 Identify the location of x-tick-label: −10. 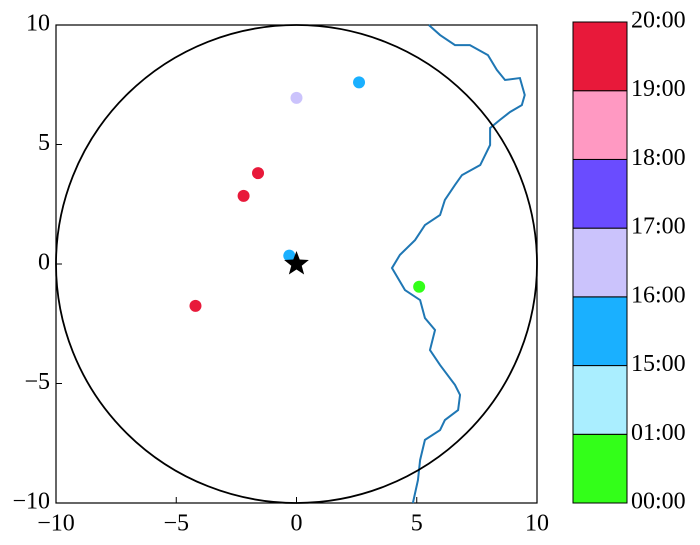
(56, 524).